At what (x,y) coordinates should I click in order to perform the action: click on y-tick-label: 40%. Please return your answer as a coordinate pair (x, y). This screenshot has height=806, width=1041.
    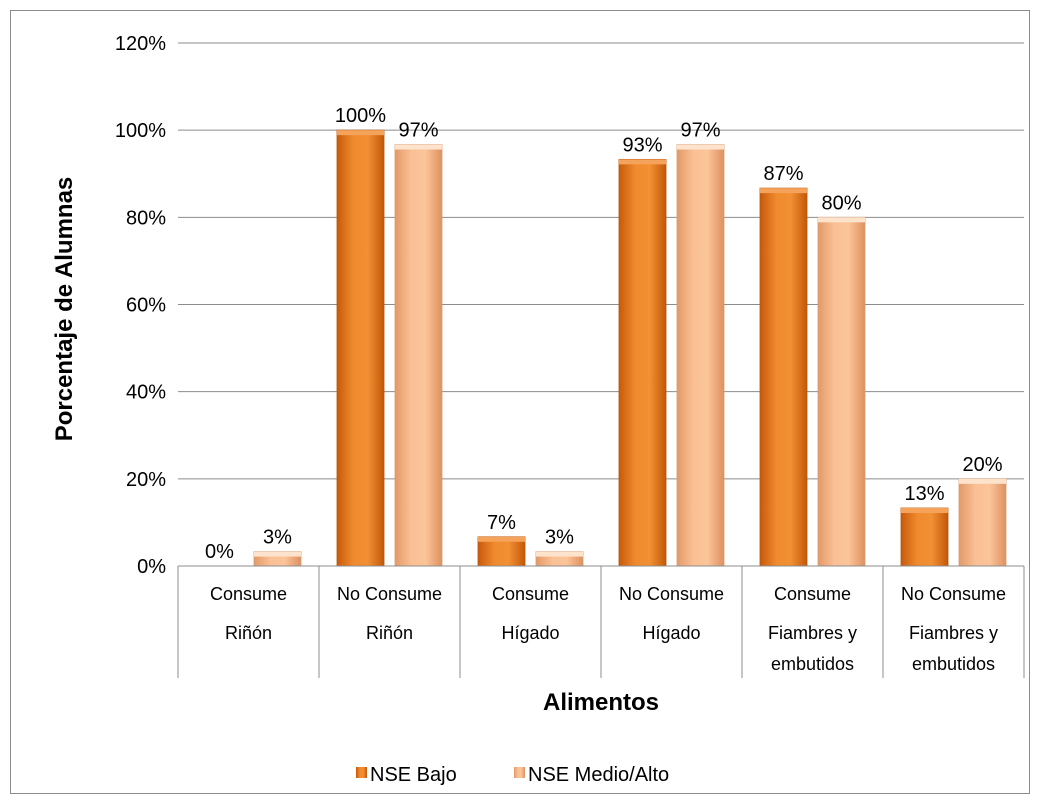
    Looking at the image, I should click on (146, 393).